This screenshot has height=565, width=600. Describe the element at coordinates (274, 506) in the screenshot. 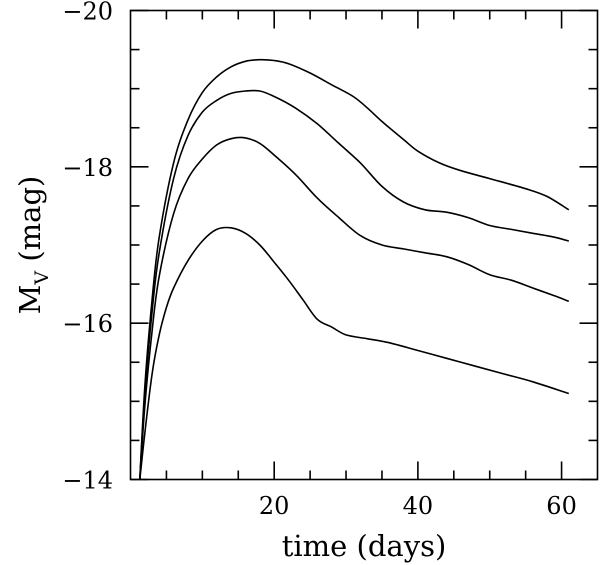

I see `x-tick-label: 20` at that location.